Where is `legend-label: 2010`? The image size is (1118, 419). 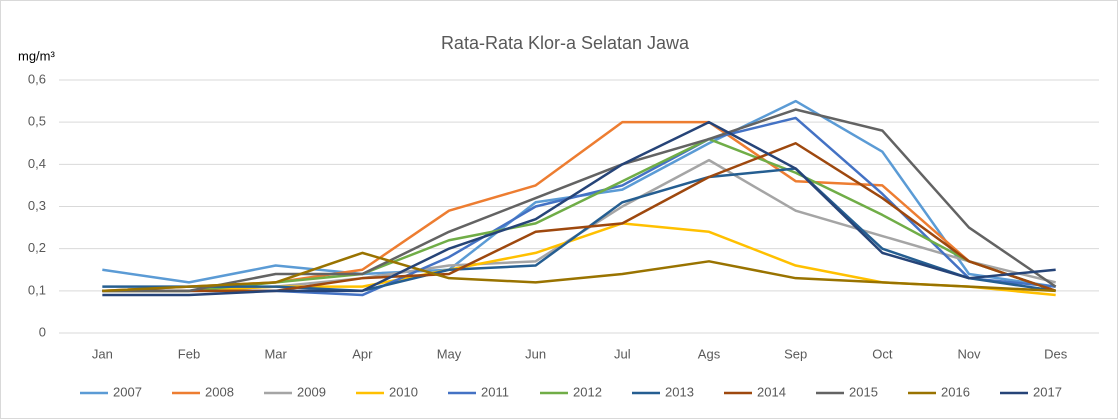 legend-label: 2010 is located at coordinates (403, 391).